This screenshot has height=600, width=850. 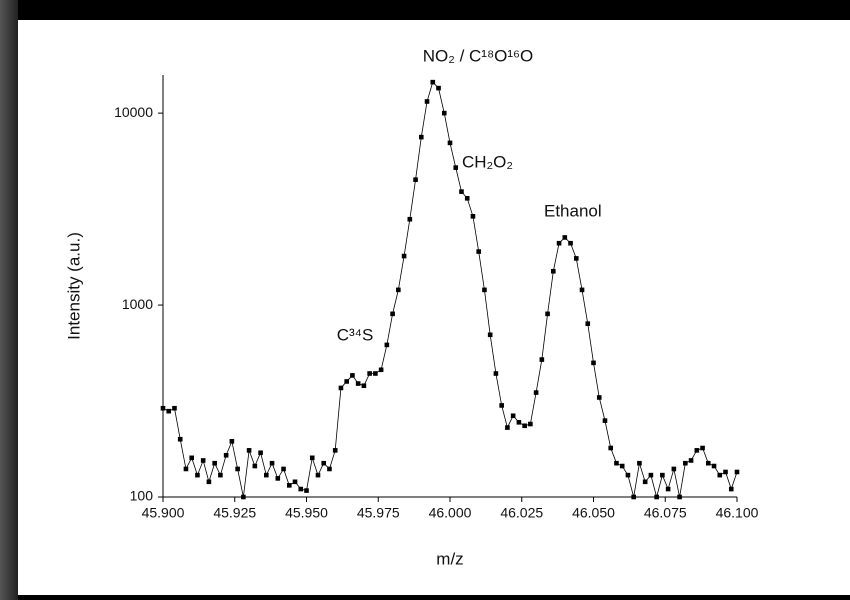 I want to click on x-tick-label: 45.900, so click(x=163, y=513).